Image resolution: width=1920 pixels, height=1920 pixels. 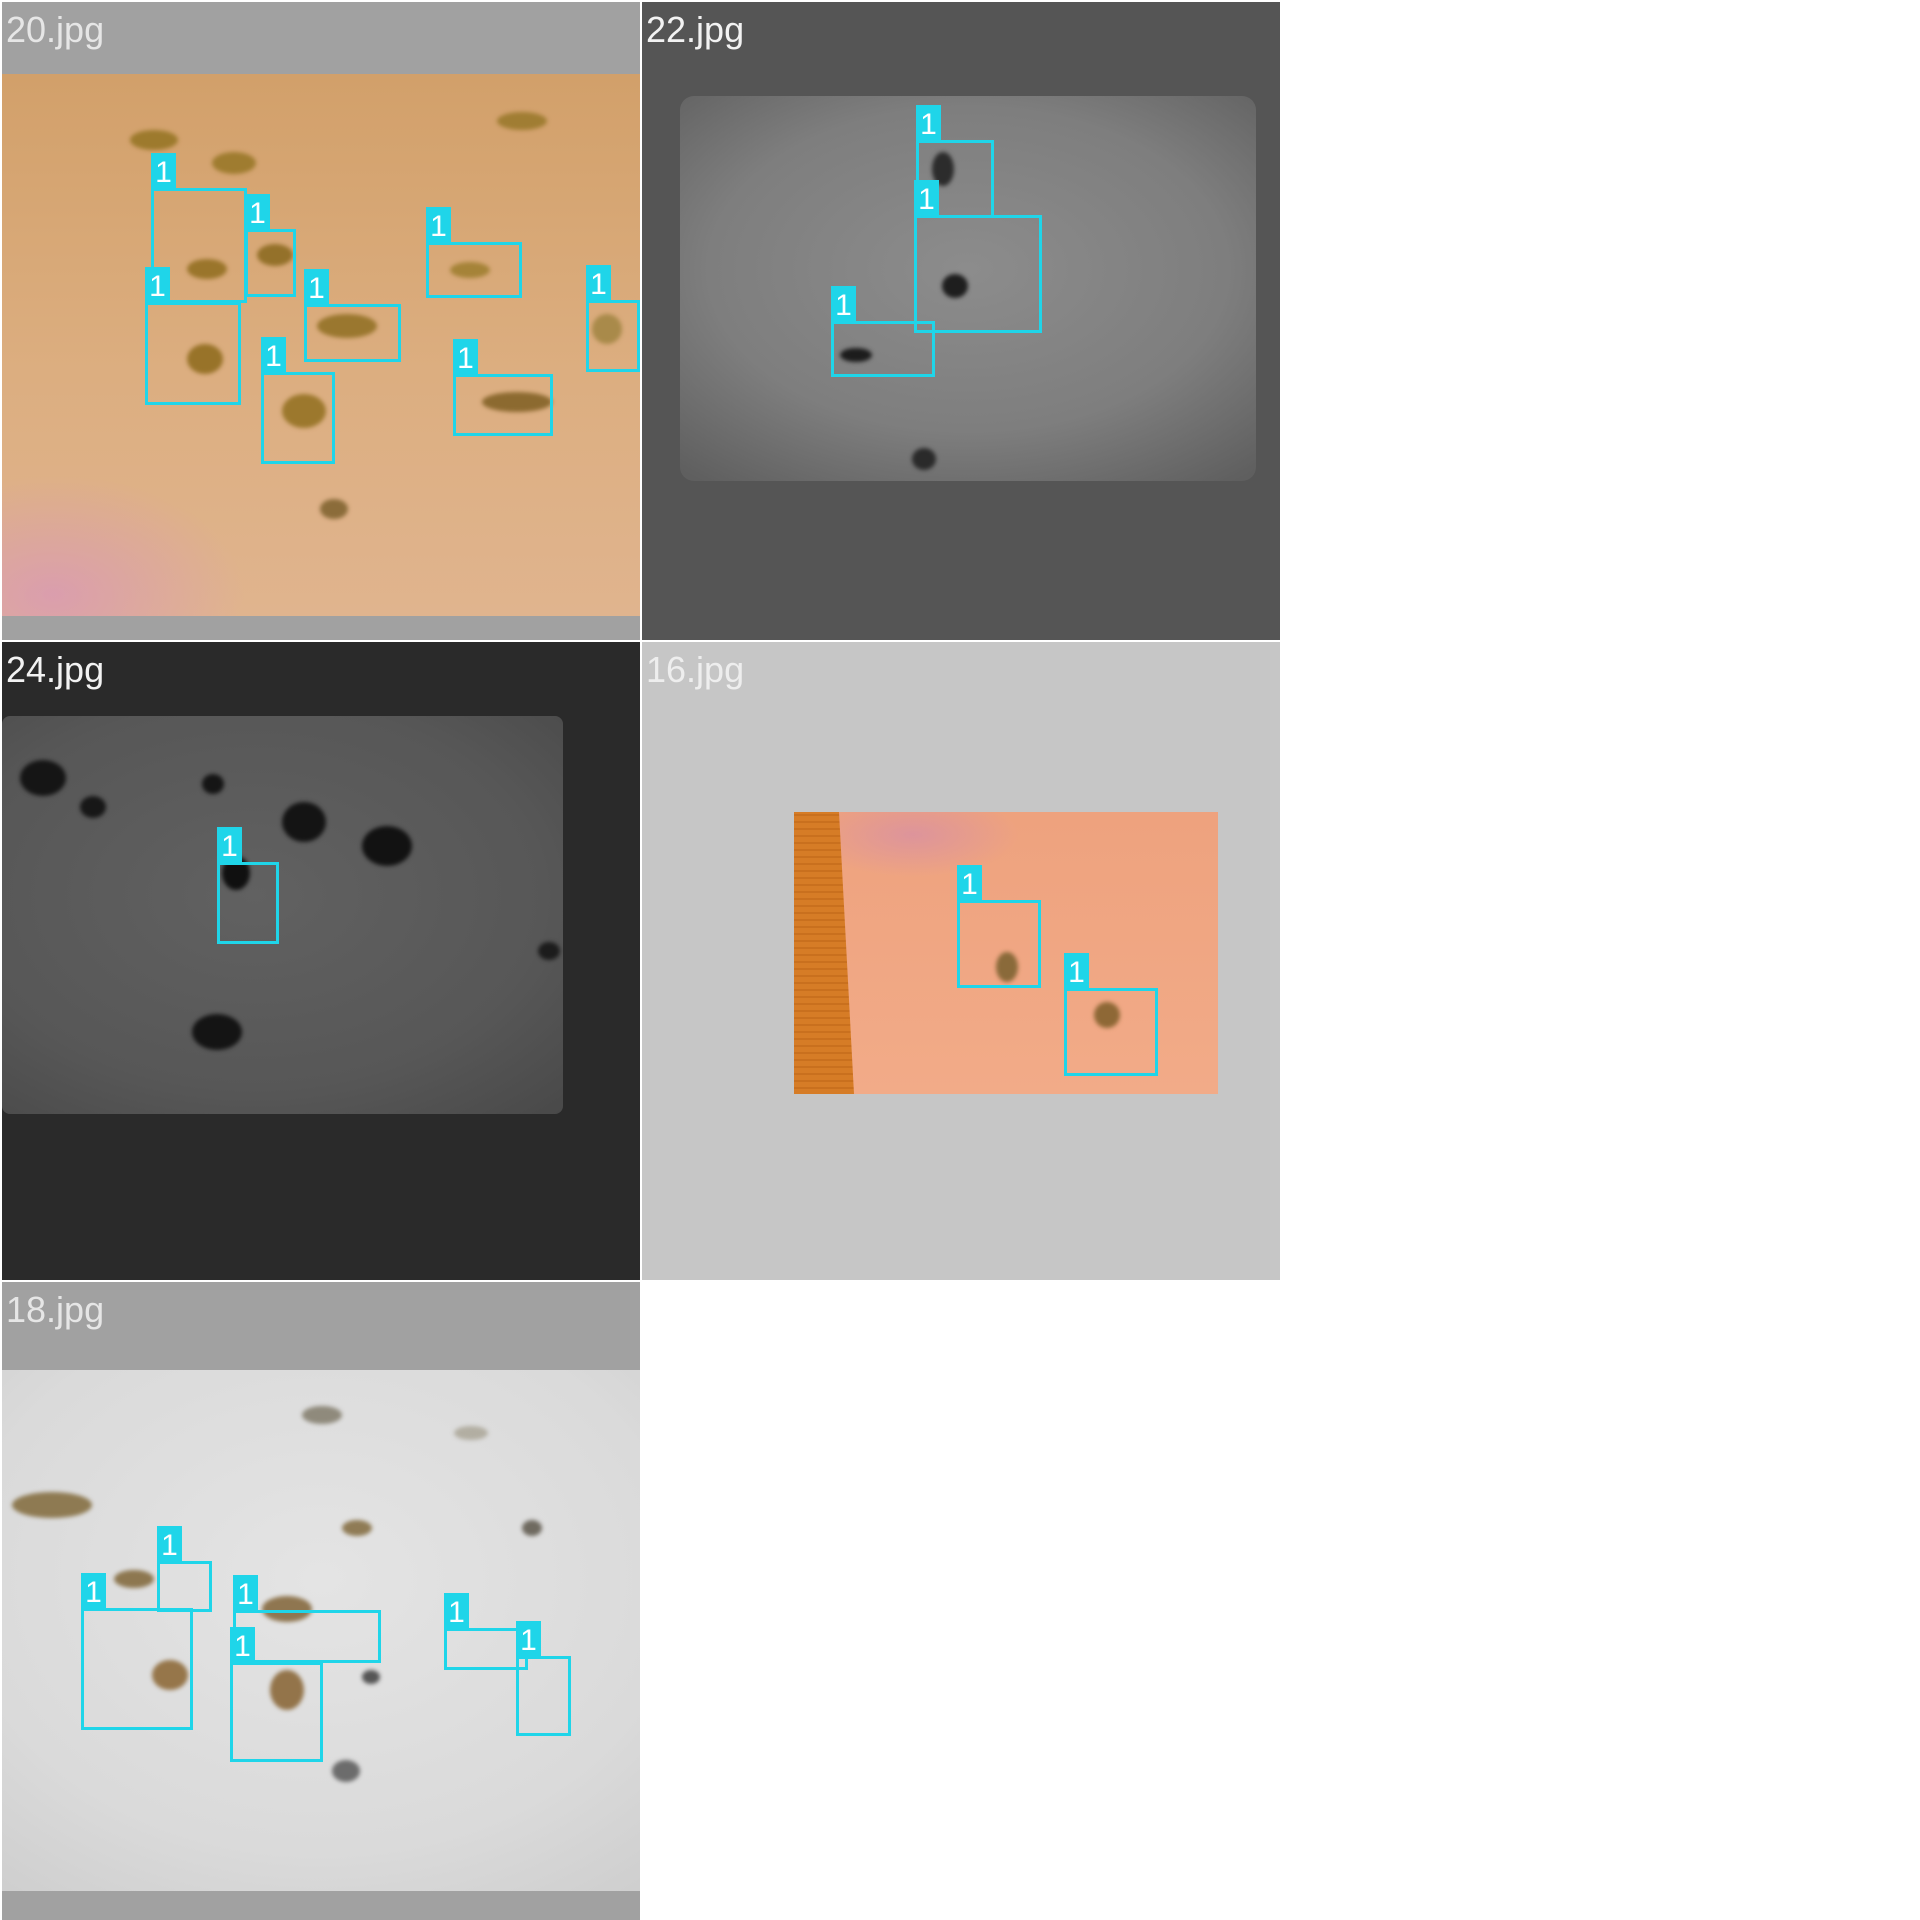 I want to click on photo-24-jpg, so click(x=282, y=915).